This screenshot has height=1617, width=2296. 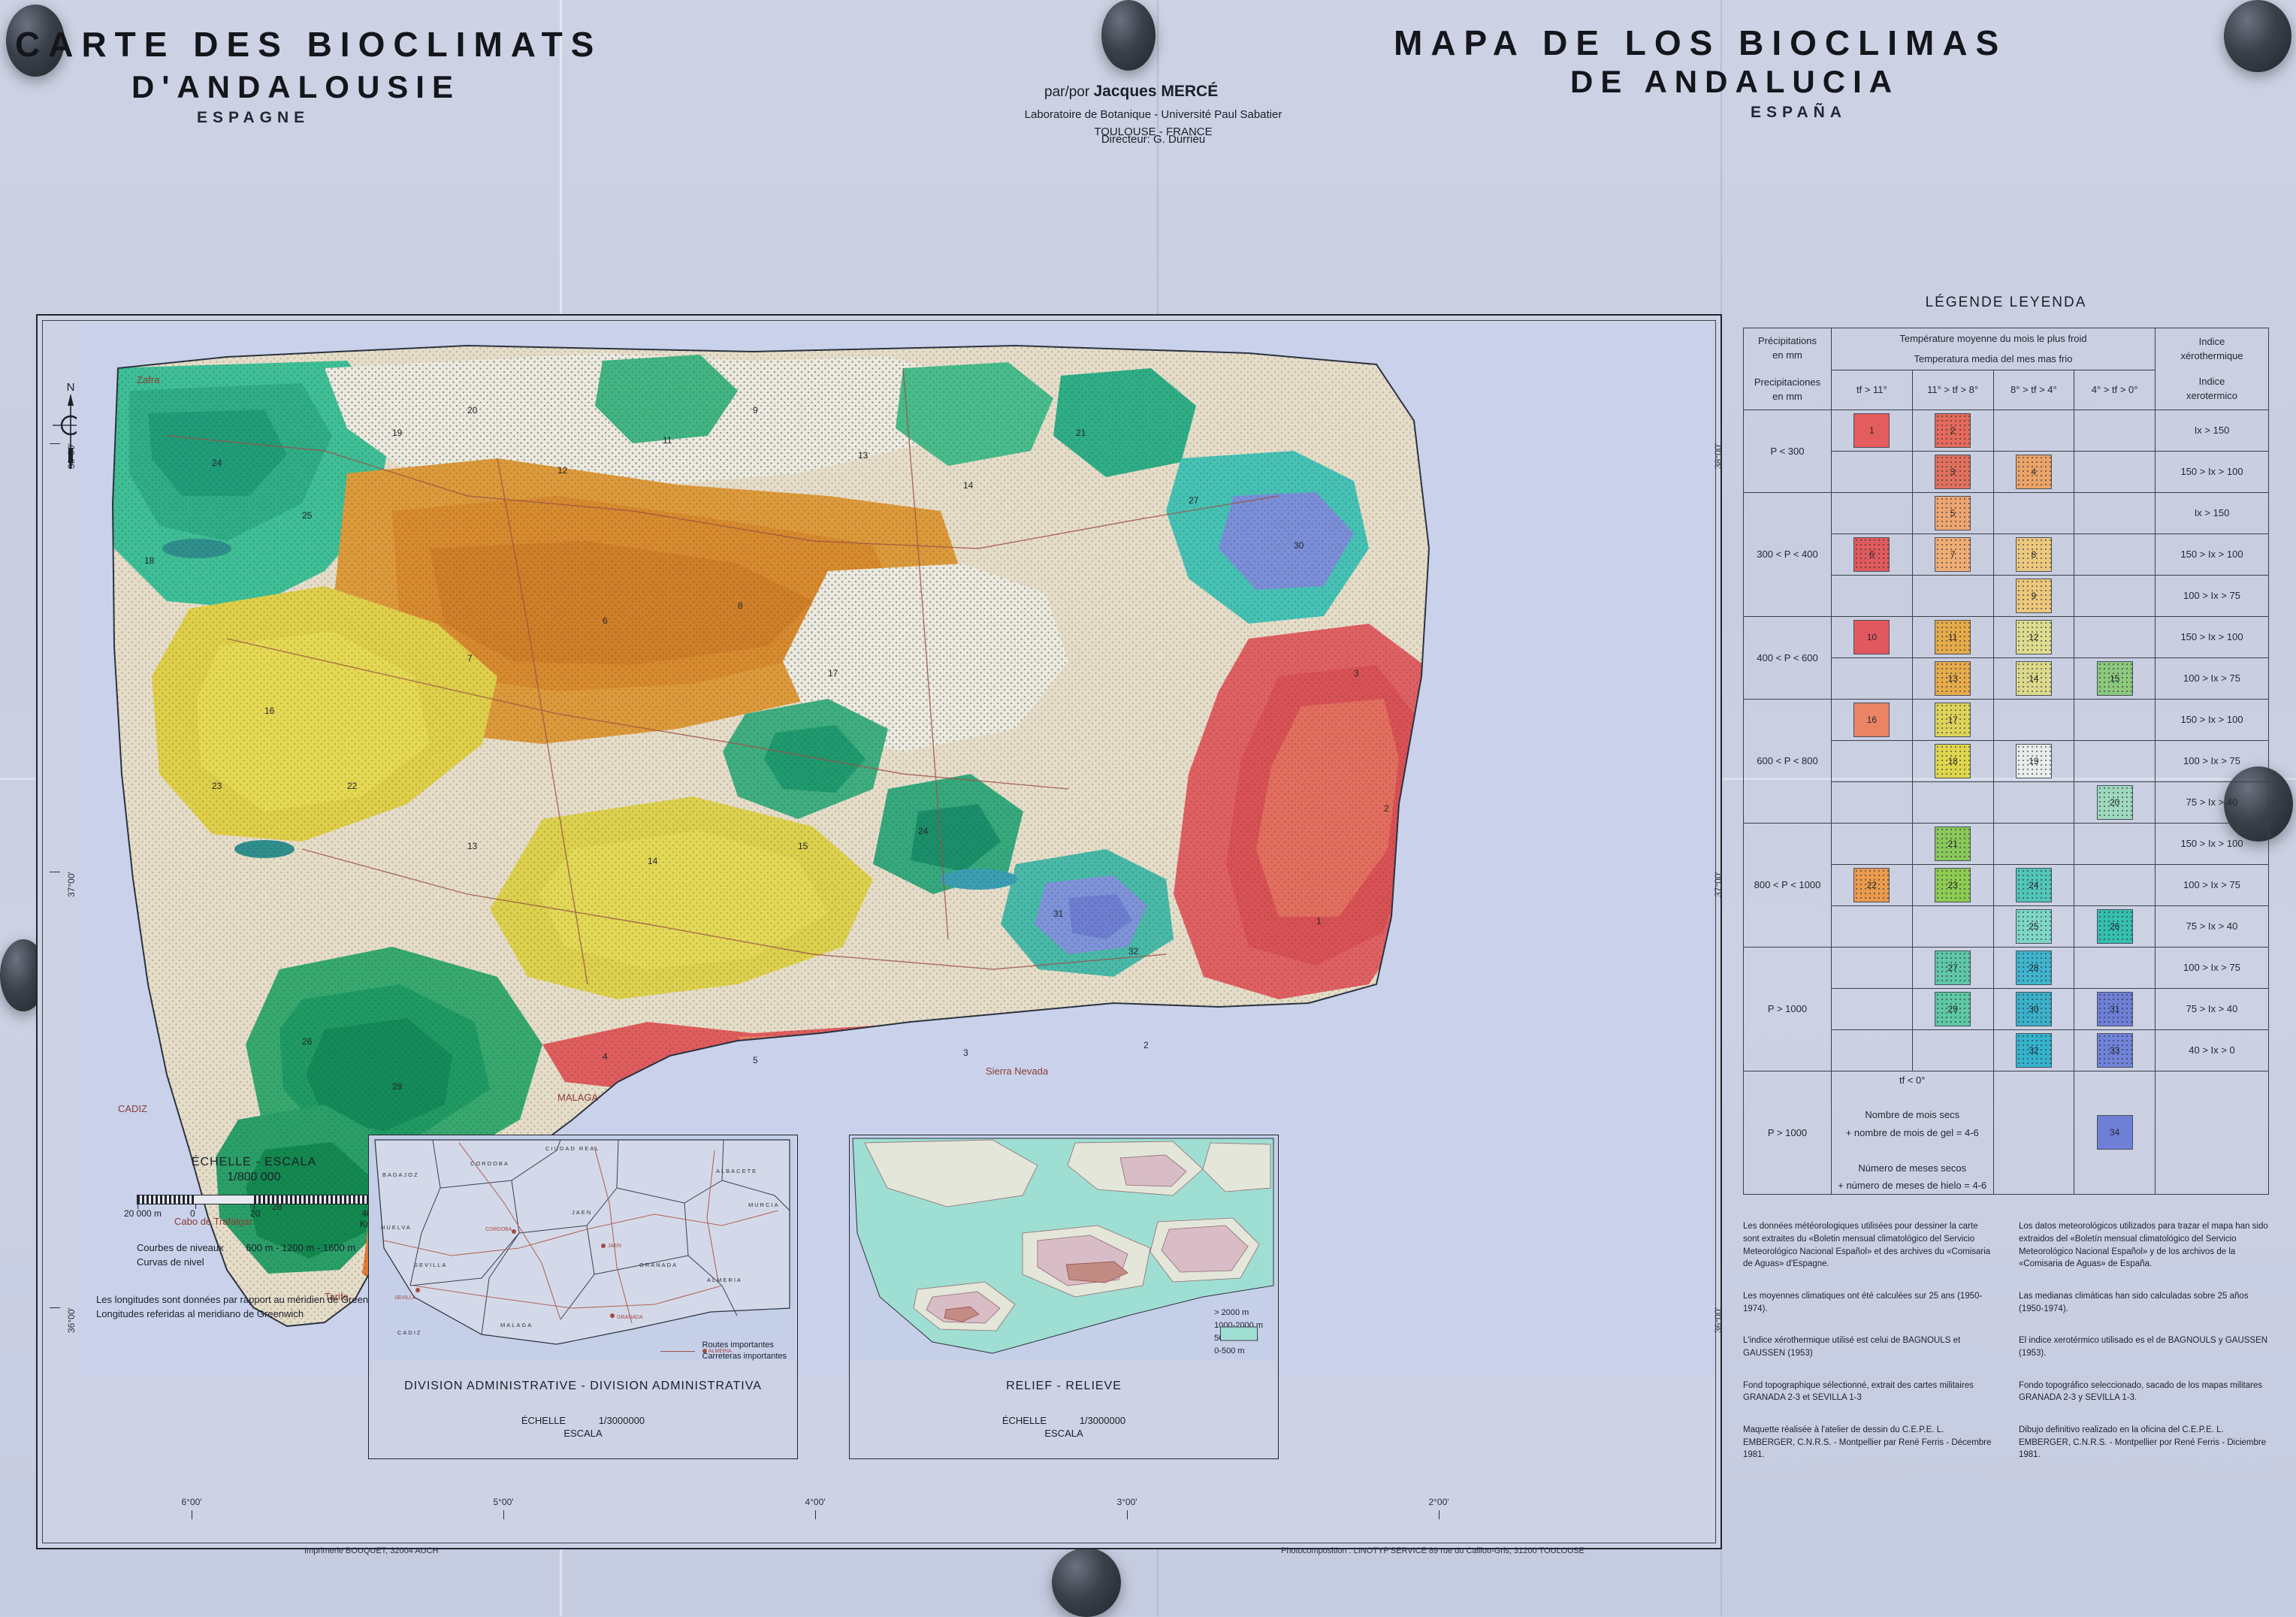 What do you see at coordinates (1064, 1386) in the screenshot?
I see `inset-relief-caption: RELIEF - RELIEVE` at bounding box center [1064, 1386].